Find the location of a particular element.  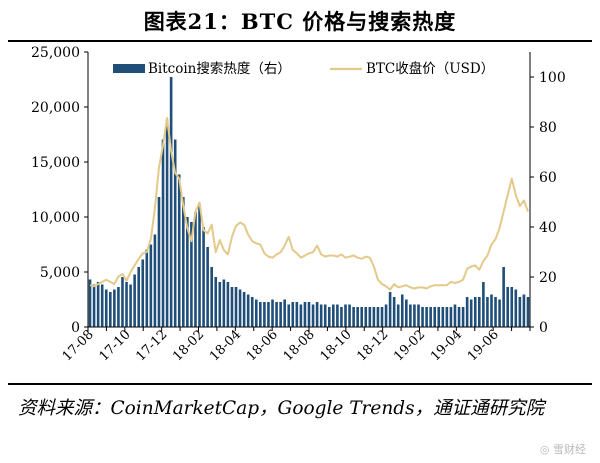

x-tick-label-6: 18-08 is located at coordinates (299, 345).